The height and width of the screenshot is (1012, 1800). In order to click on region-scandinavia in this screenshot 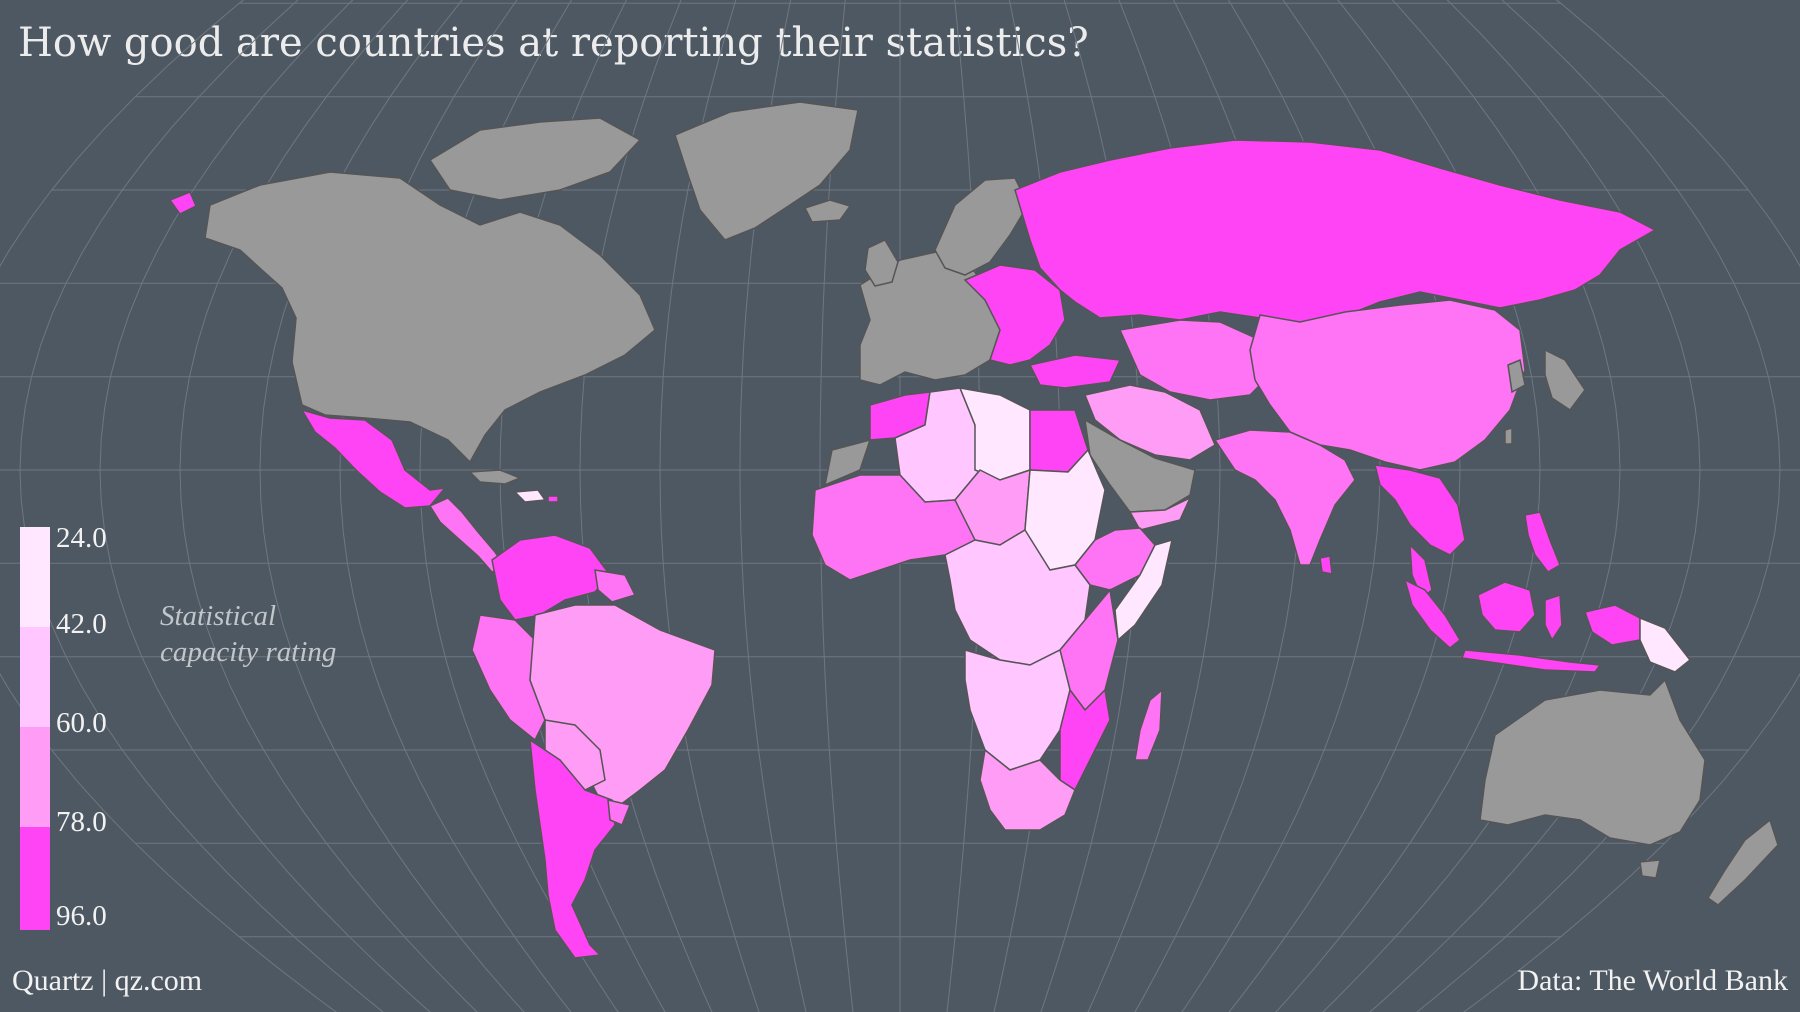, I will do `click(981, 226)`.